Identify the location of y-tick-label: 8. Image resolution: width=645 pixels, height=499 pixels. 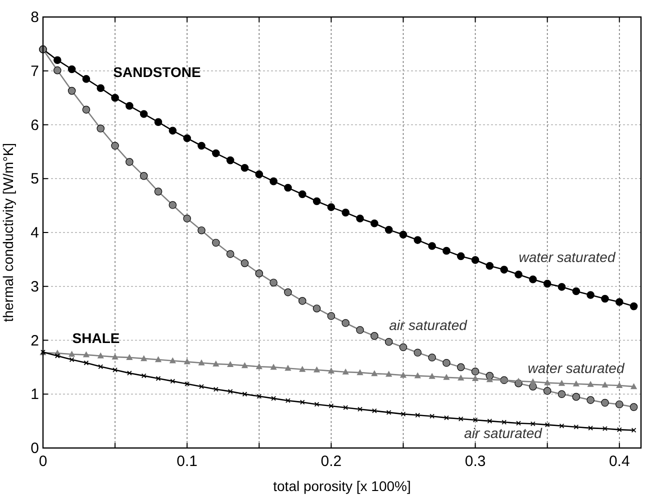
(34, 17).